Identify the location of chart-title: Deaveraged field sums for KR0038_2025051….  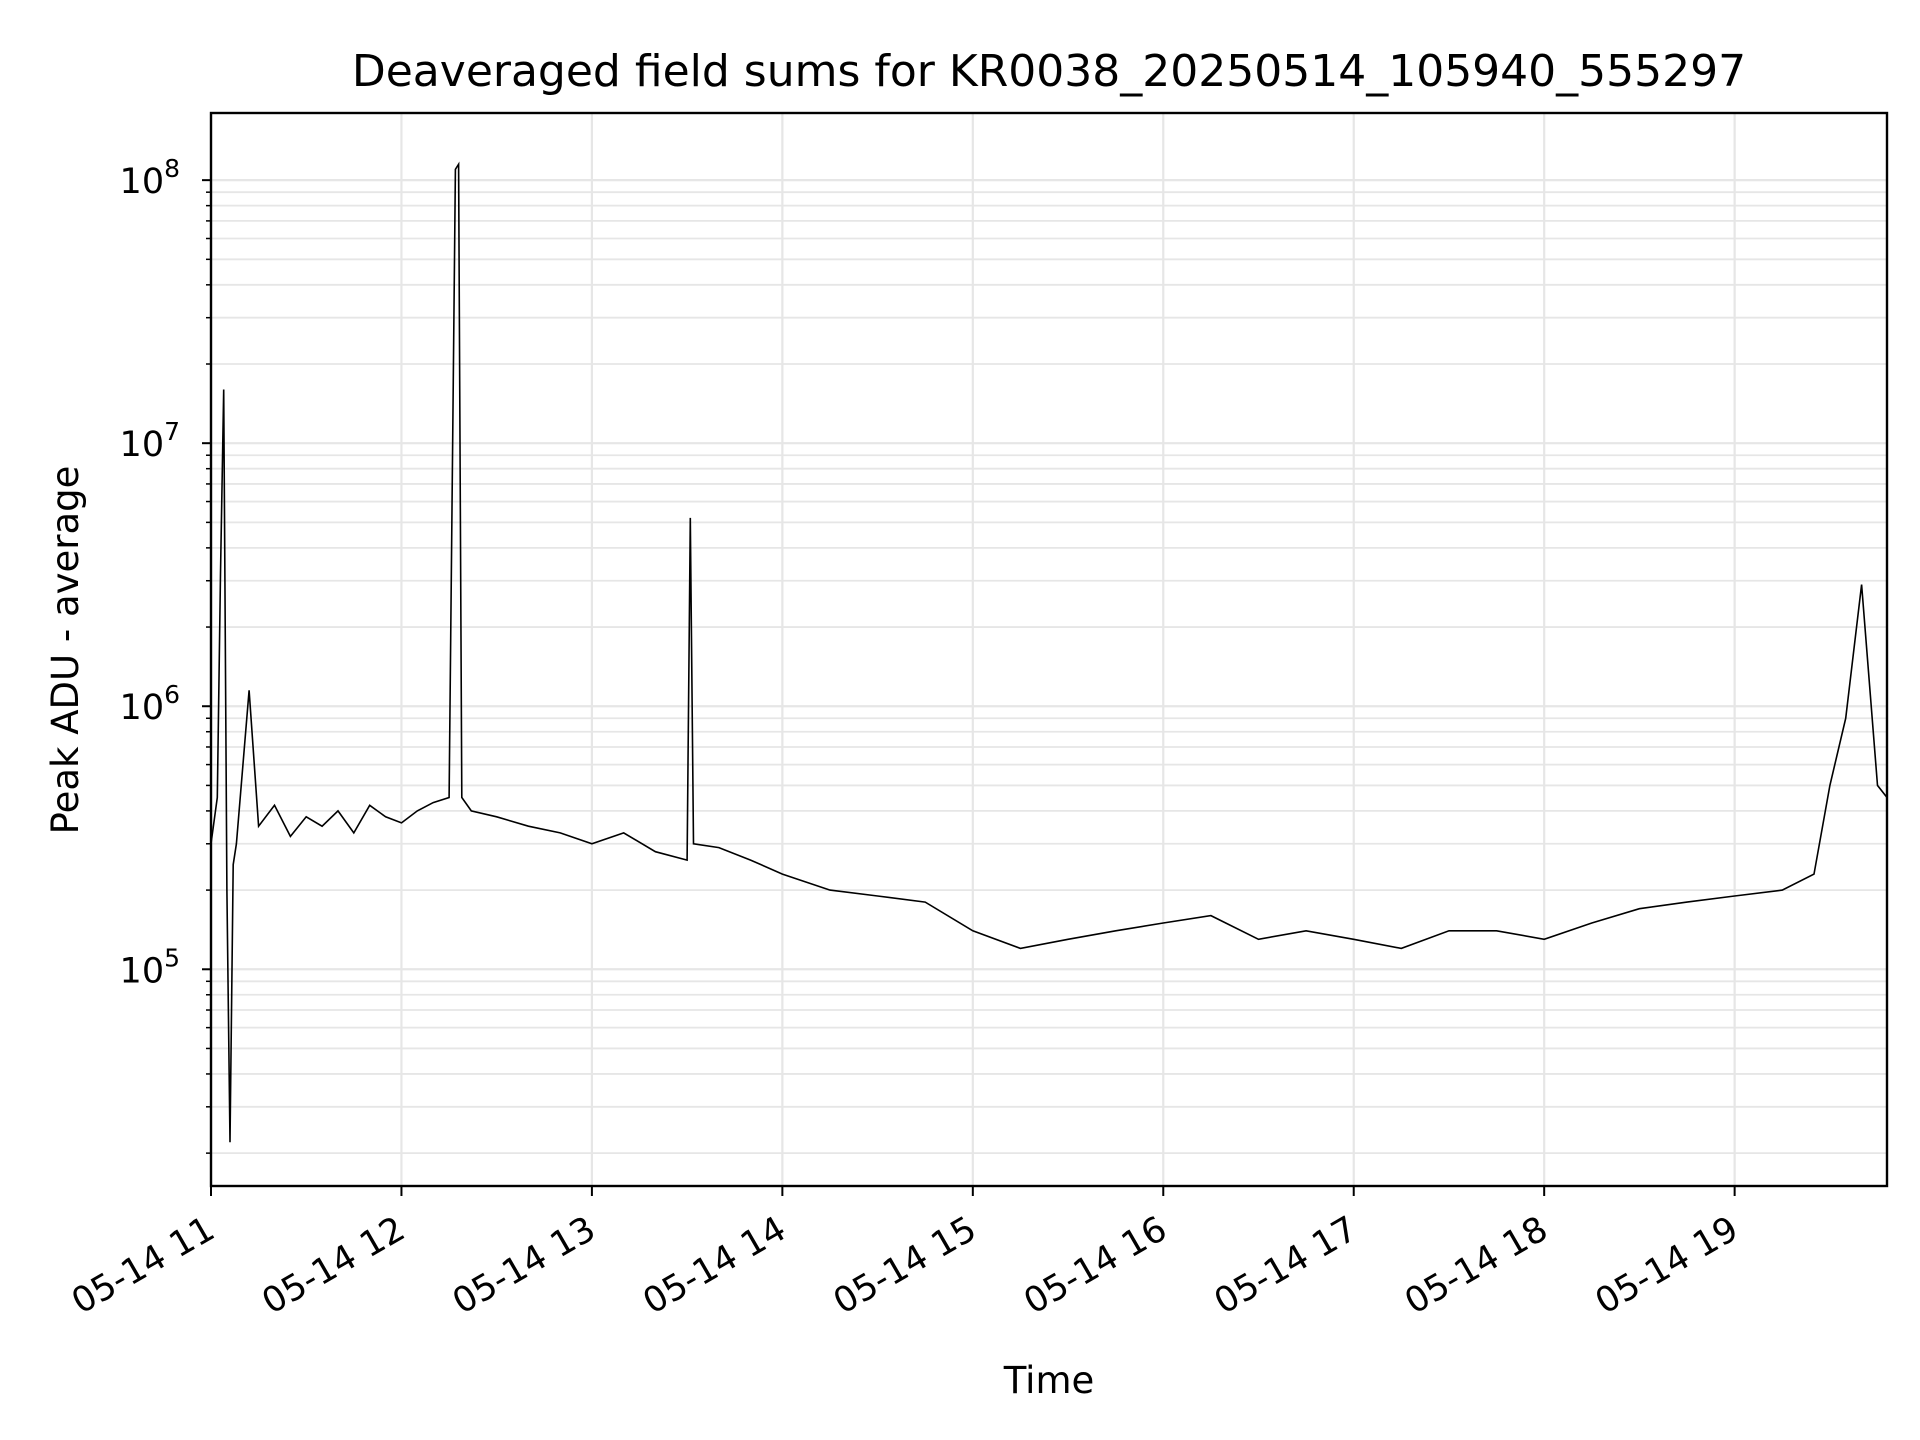
(1049, 71).